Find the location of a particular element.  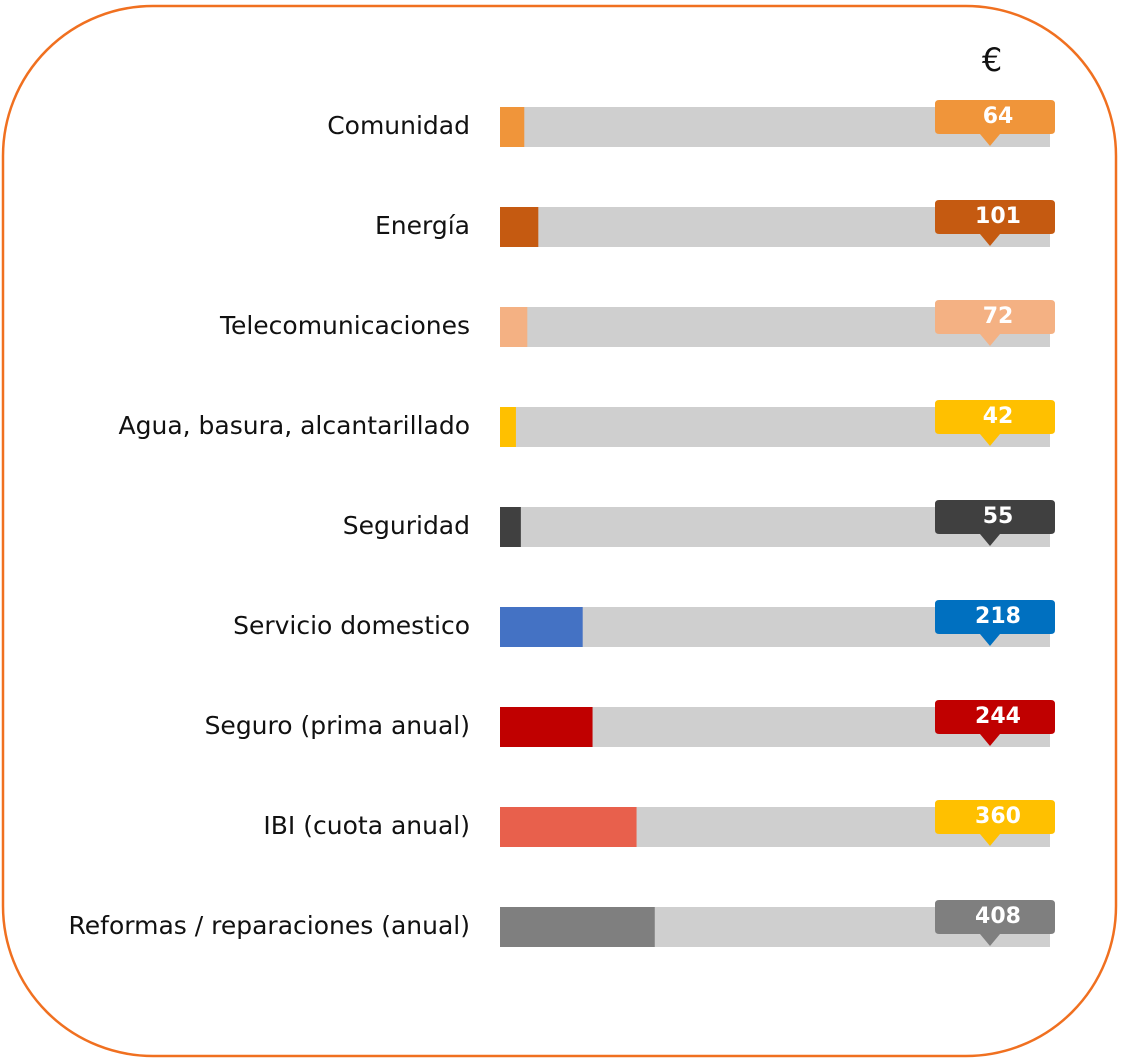

value-label: 408 is located at coordinates (998, 916).